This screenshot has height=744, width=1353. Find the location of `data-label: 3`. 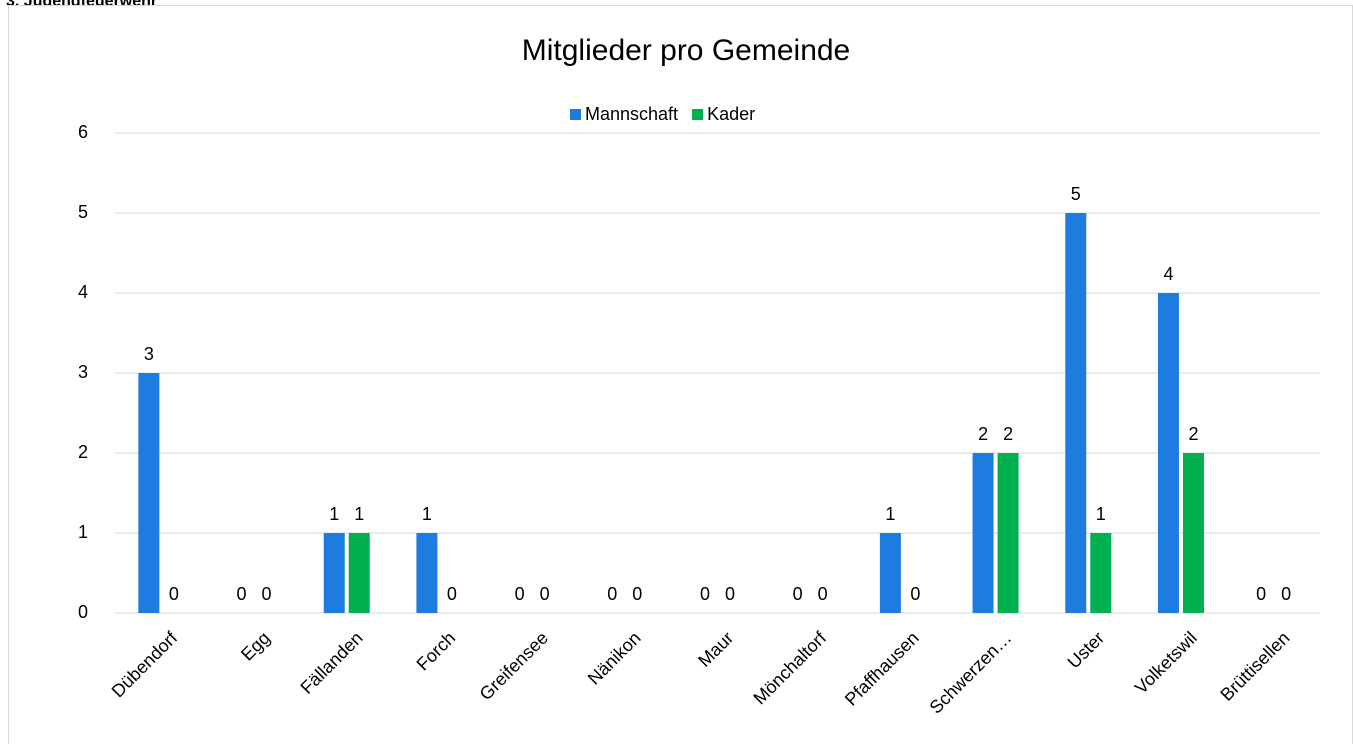

data-label: 3 is located at coordinates (149, 354).